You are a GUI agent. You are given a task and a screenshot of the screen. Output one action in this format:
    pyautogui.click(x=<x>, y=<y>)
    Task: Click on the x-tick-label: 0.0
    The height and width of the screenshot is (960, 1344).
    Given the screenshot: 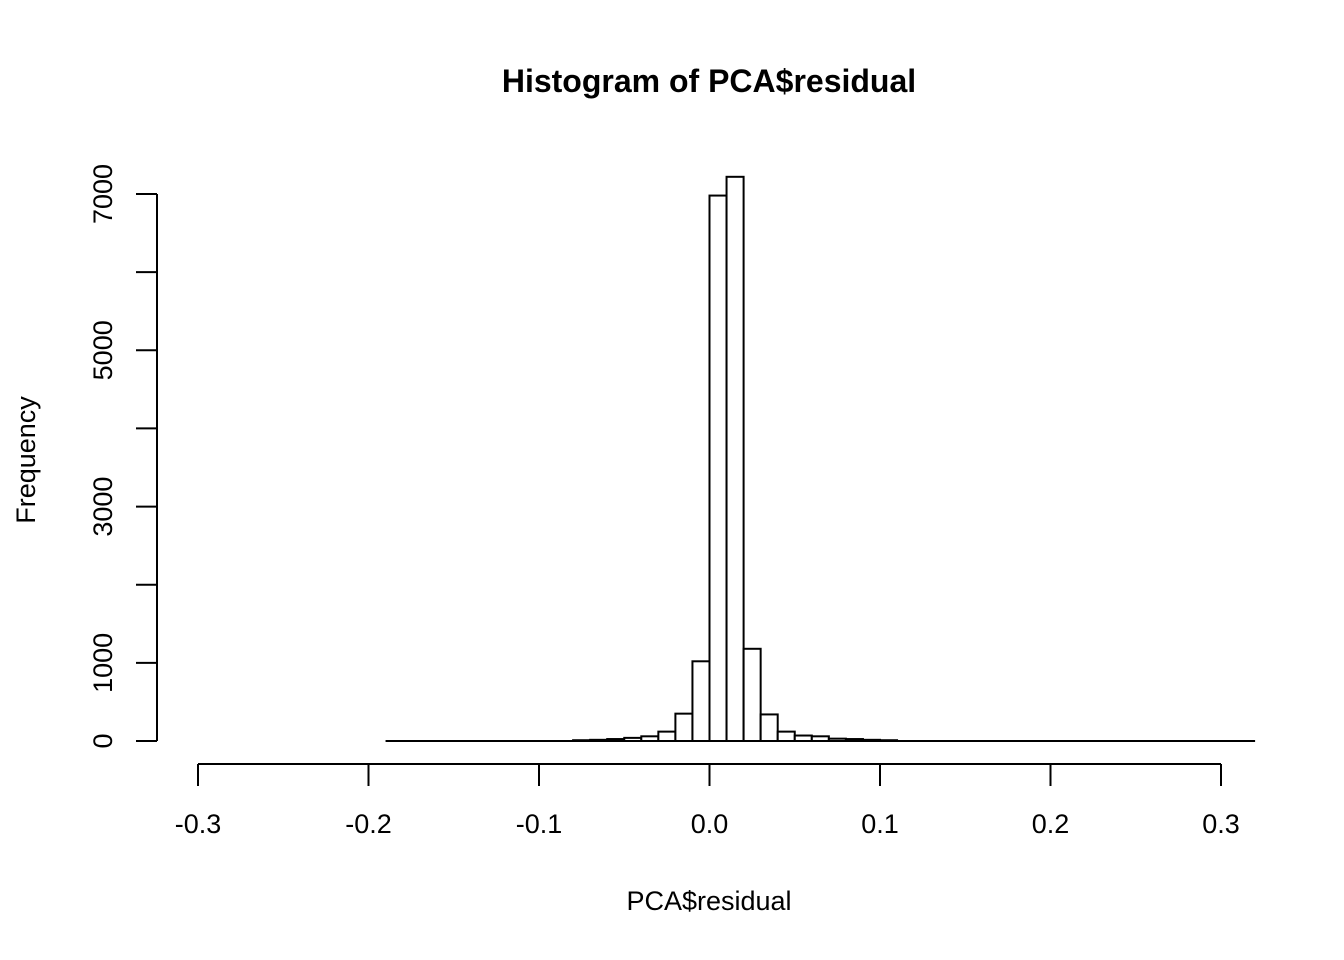 What is the action you would take?
    pyautogui.click(x=710, y=824)
    